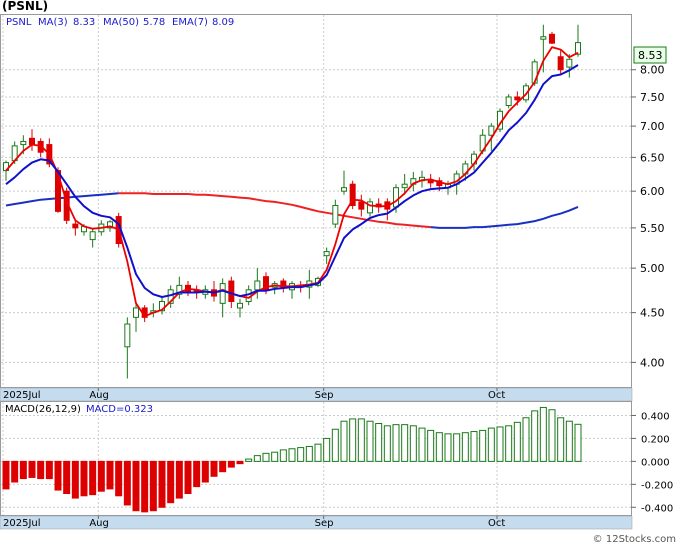 Image resolution: width=680 pixels, height=550 pixels. I want to click on price-legend: PSNL MA(3) 8.33 MA(50) 5.78 EMA(7) 8.09, so click(120, 22).